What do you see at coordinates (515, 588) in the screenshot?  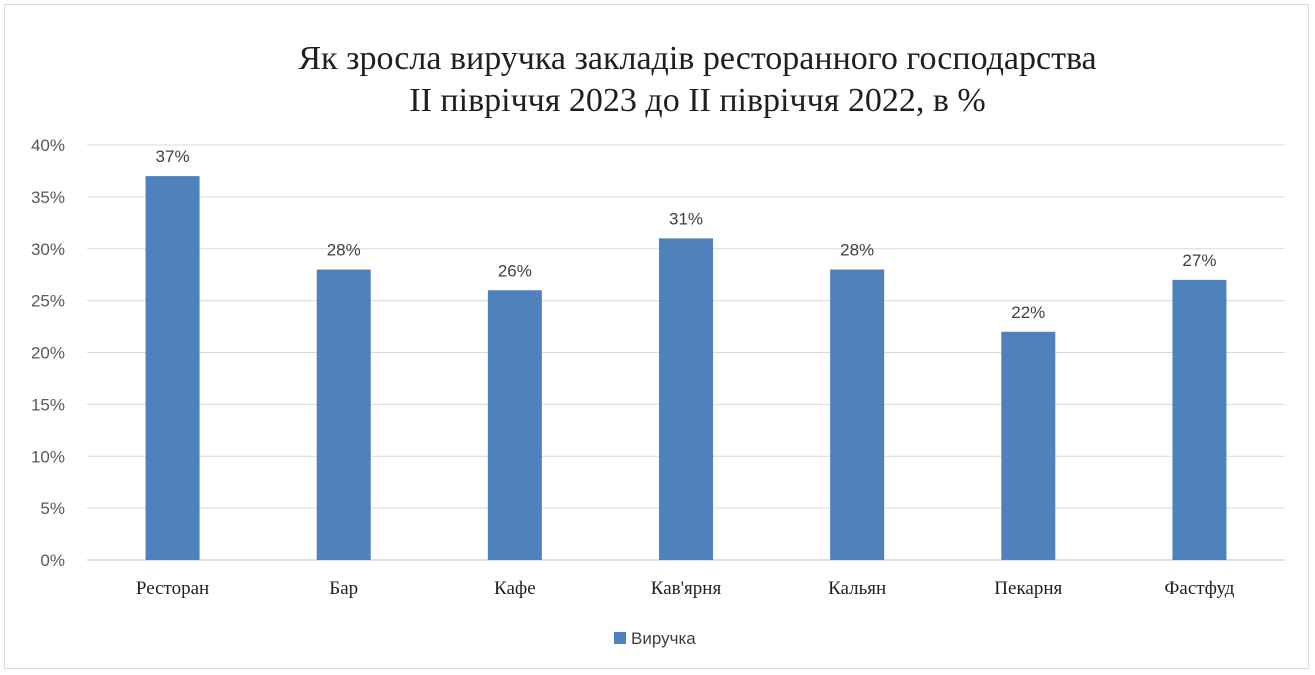 I see `x-category-label: Кафе` at bounding box center [515, 588].